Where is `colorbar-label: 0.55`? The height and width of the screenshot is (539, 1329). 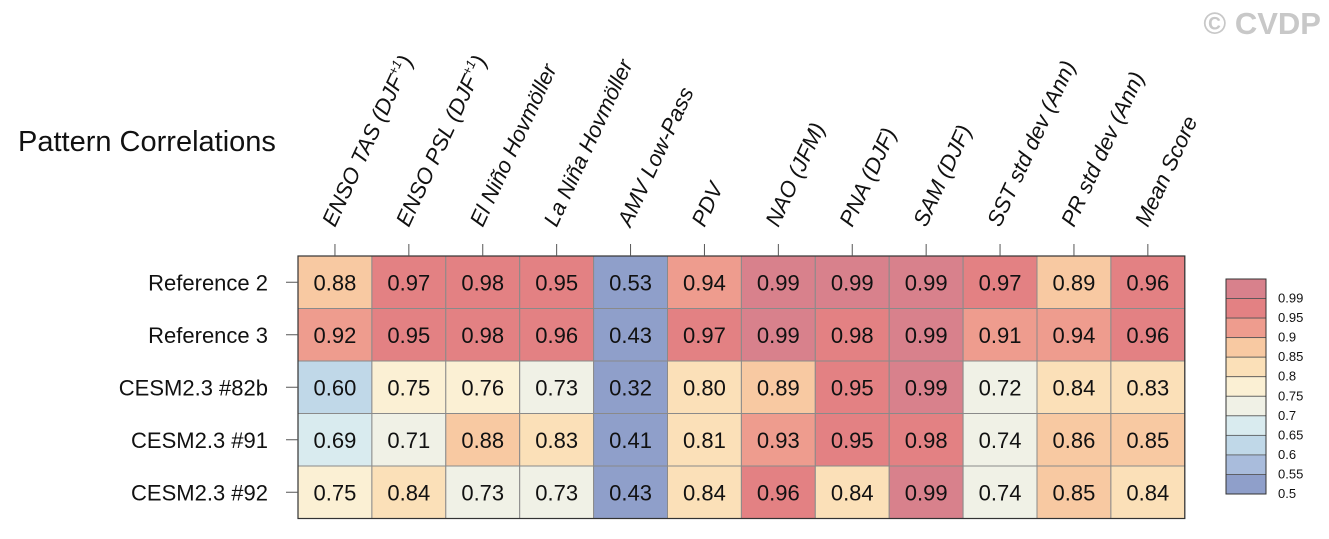
colorbar-label: 0.55 is located at coordinates (1290, 473).